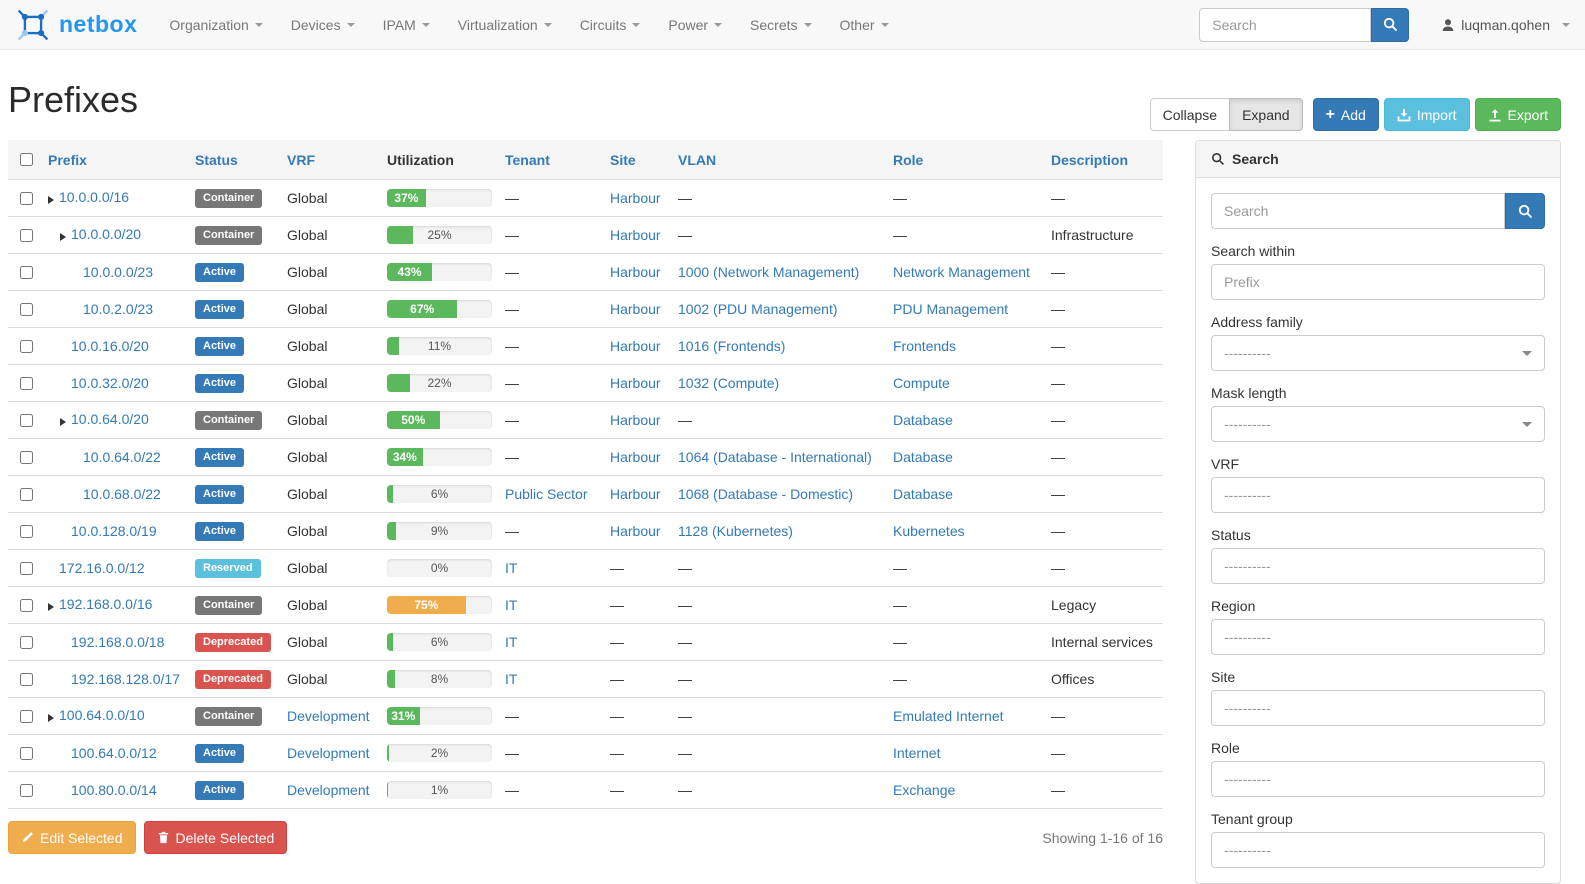  Describe the element at coordinates (964, 160) in the screenshot. I see `column-header-role: Role` at that location.